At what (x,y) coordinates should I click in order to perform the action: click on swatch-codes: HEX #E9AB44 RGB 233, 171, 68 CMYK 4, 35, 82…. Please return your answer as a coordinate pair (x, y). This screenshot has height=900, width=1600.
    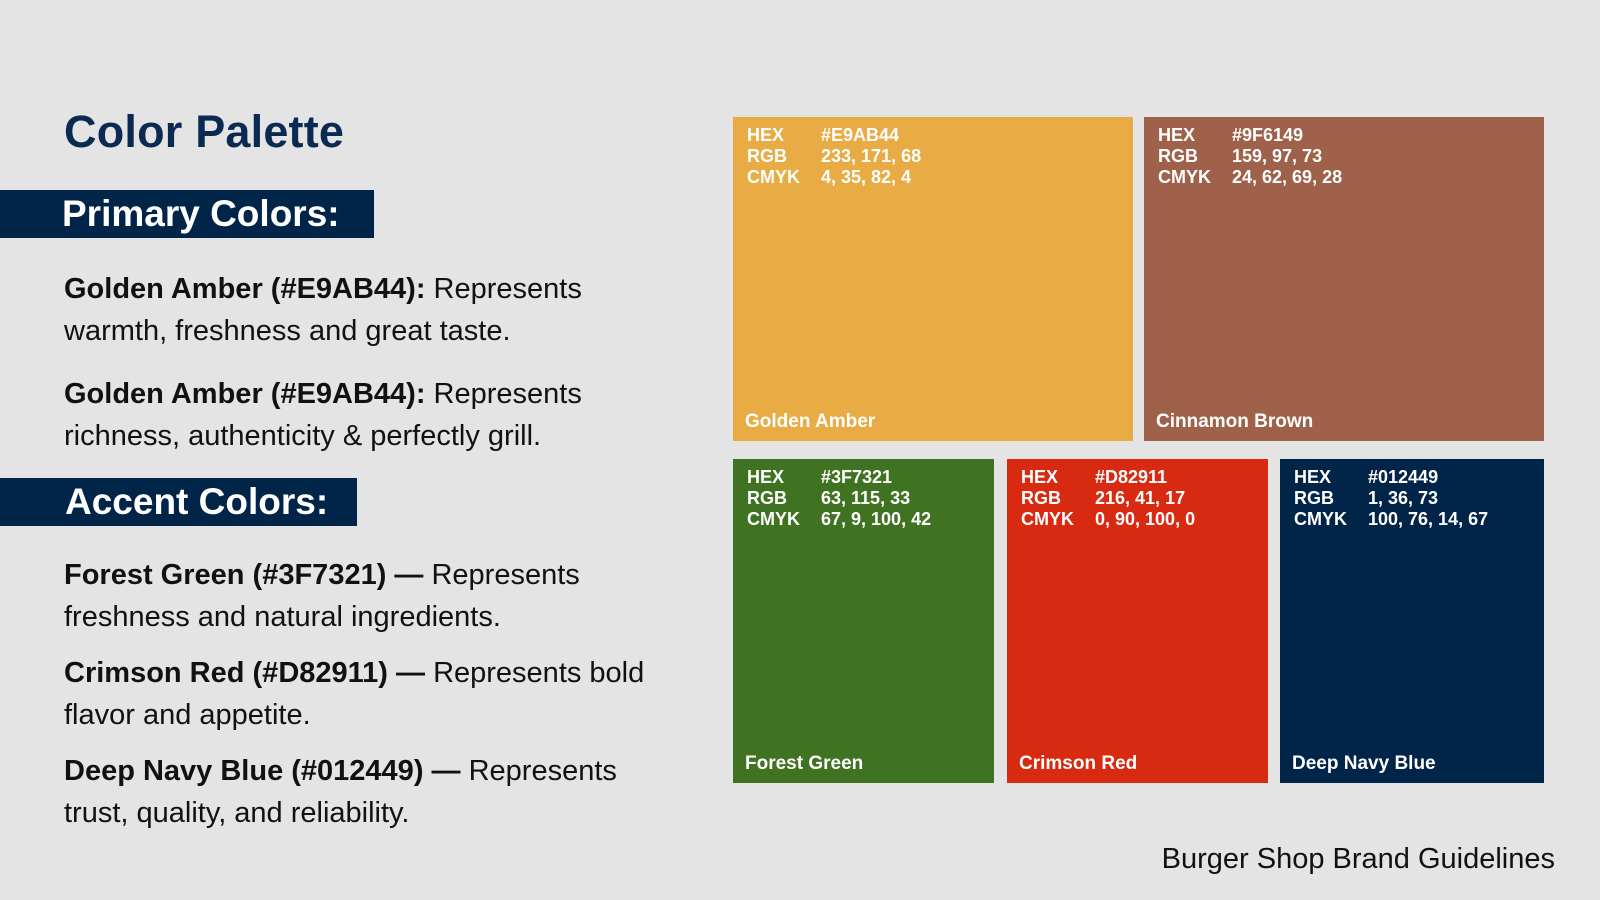
    Looking at the image, I should click on (834, 156).